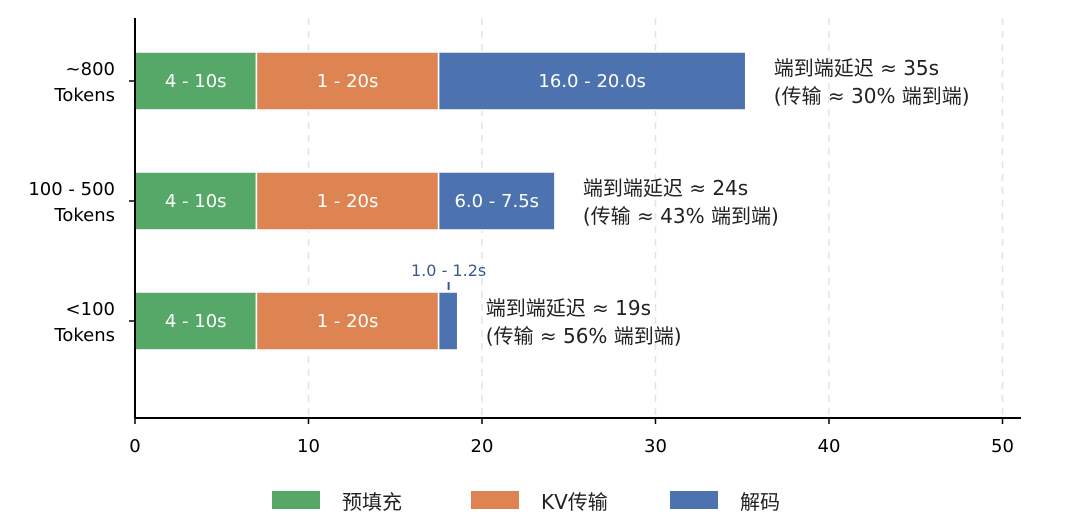 This screenshot has height=527, width=1080. Describe the element at coordinates (448, 270) in the screenshot. I see `bar-segment-label: 1.0 - 1.2s` at that location.